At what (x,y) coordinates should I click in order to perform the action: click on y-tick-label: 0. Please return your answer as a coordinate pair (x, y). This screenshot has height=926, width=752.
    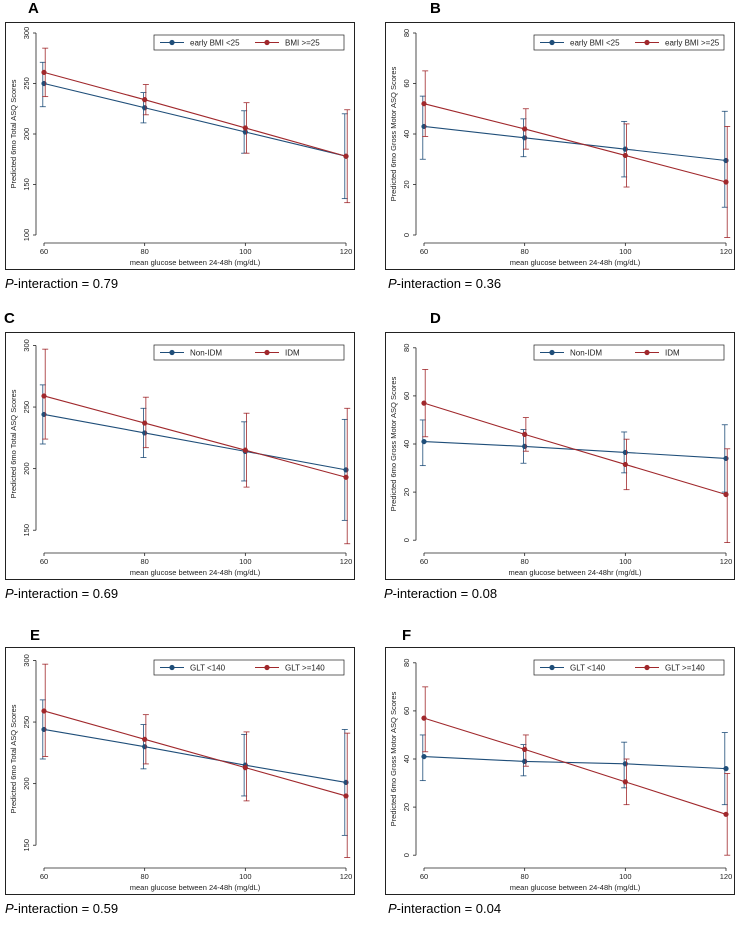
    Looking at the image, I should click on (406, 855).